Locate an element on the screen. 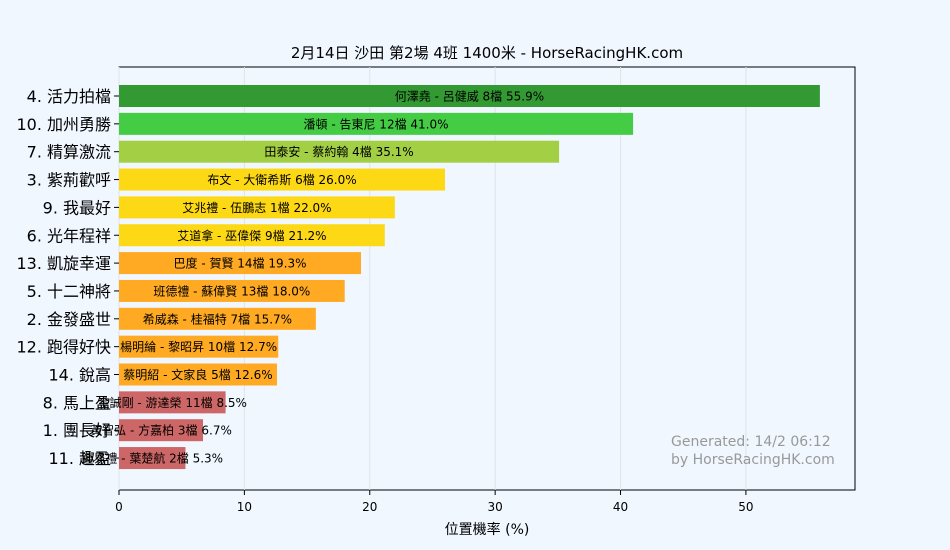 This screenshot has height=550, width=950. y-tick-label: 13. 凱旋幸運 is located at coordinates (63, 263).